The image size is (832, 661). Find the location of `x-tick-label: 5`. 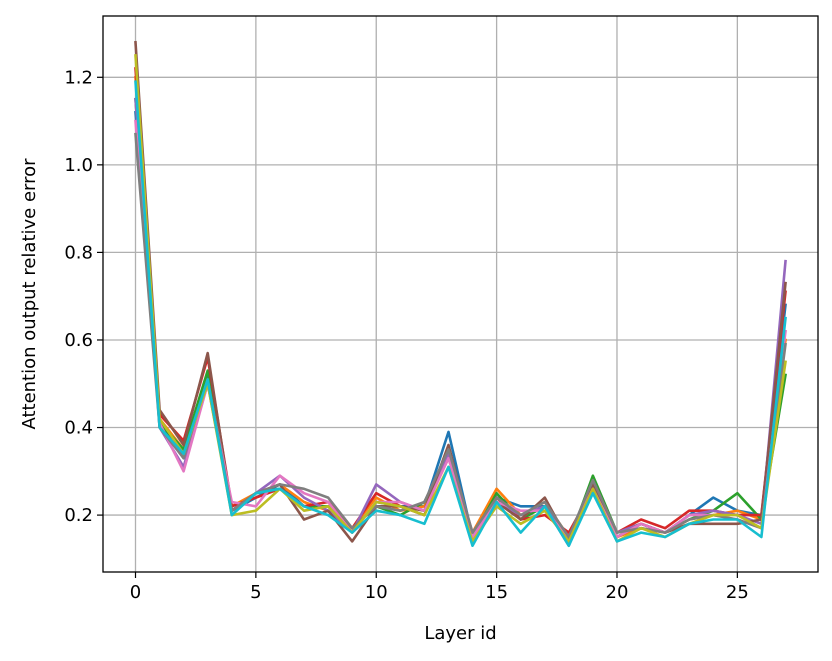

x-tick-label: 5 is located at coordinates (255, 592).